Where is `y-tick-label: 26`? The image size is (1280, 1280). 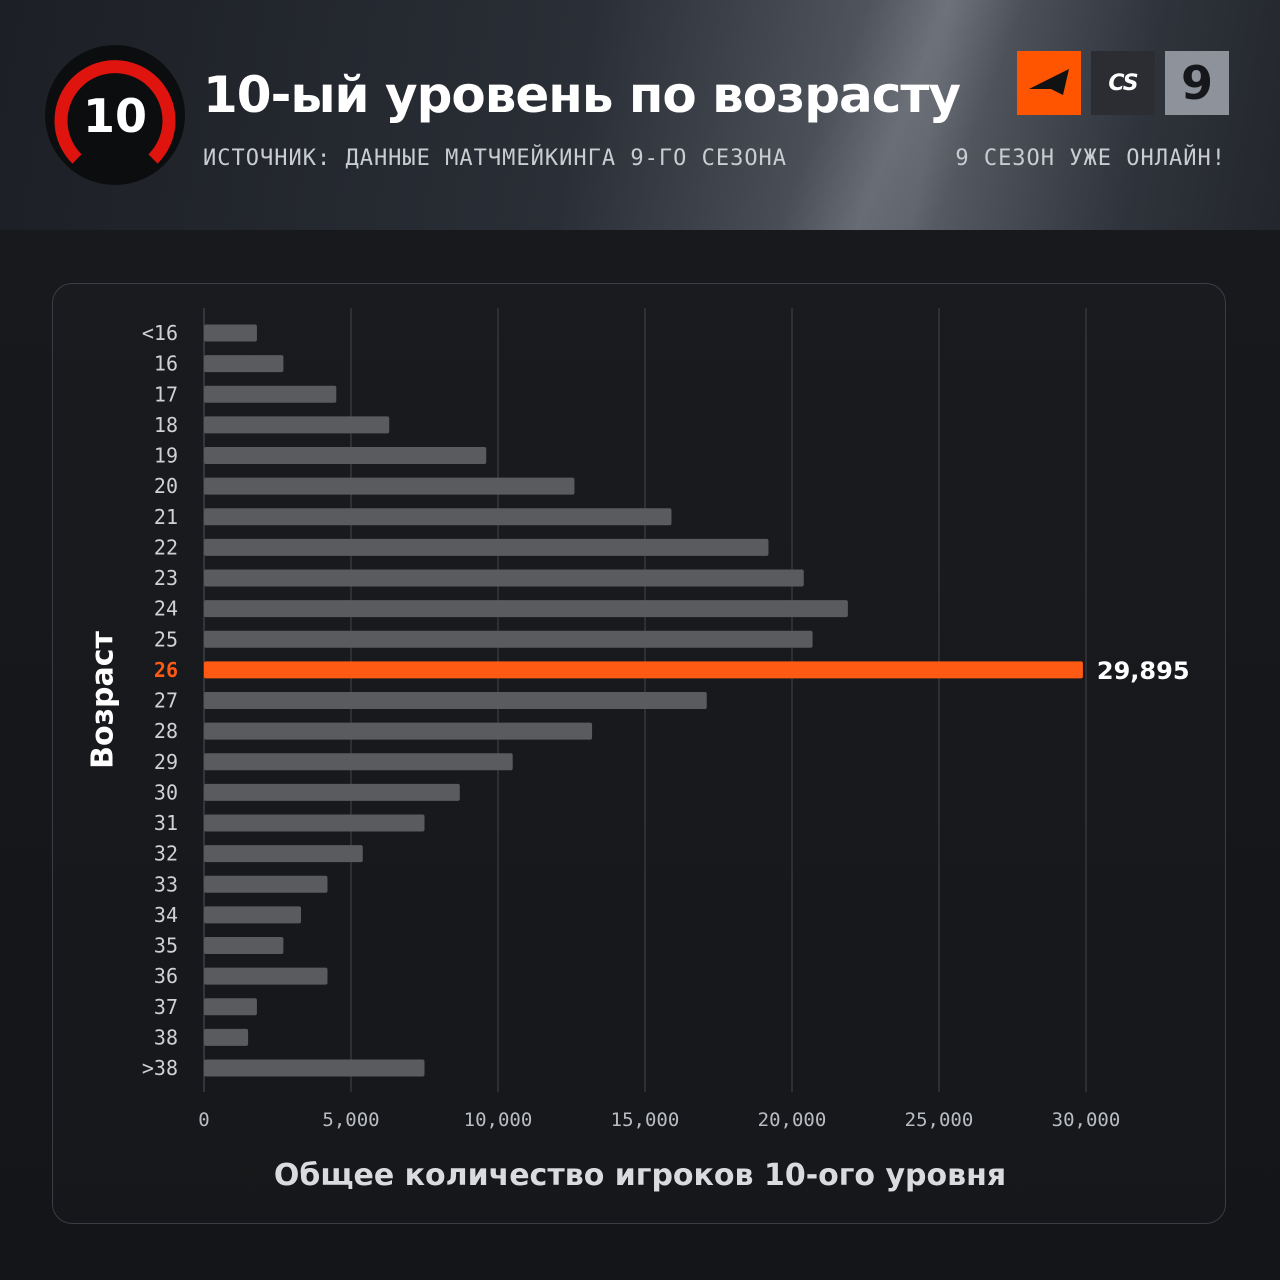
y-tick-label: 26 is located at coordinates (166, 670).